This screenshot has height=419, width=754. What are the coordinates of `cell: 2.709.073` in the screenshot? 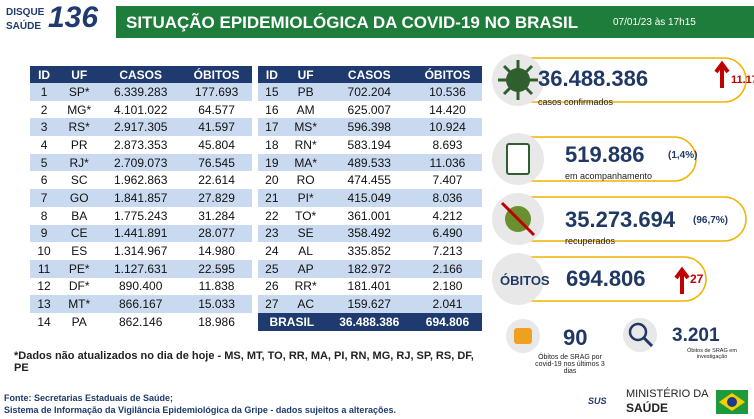 It's located at (141, 162).